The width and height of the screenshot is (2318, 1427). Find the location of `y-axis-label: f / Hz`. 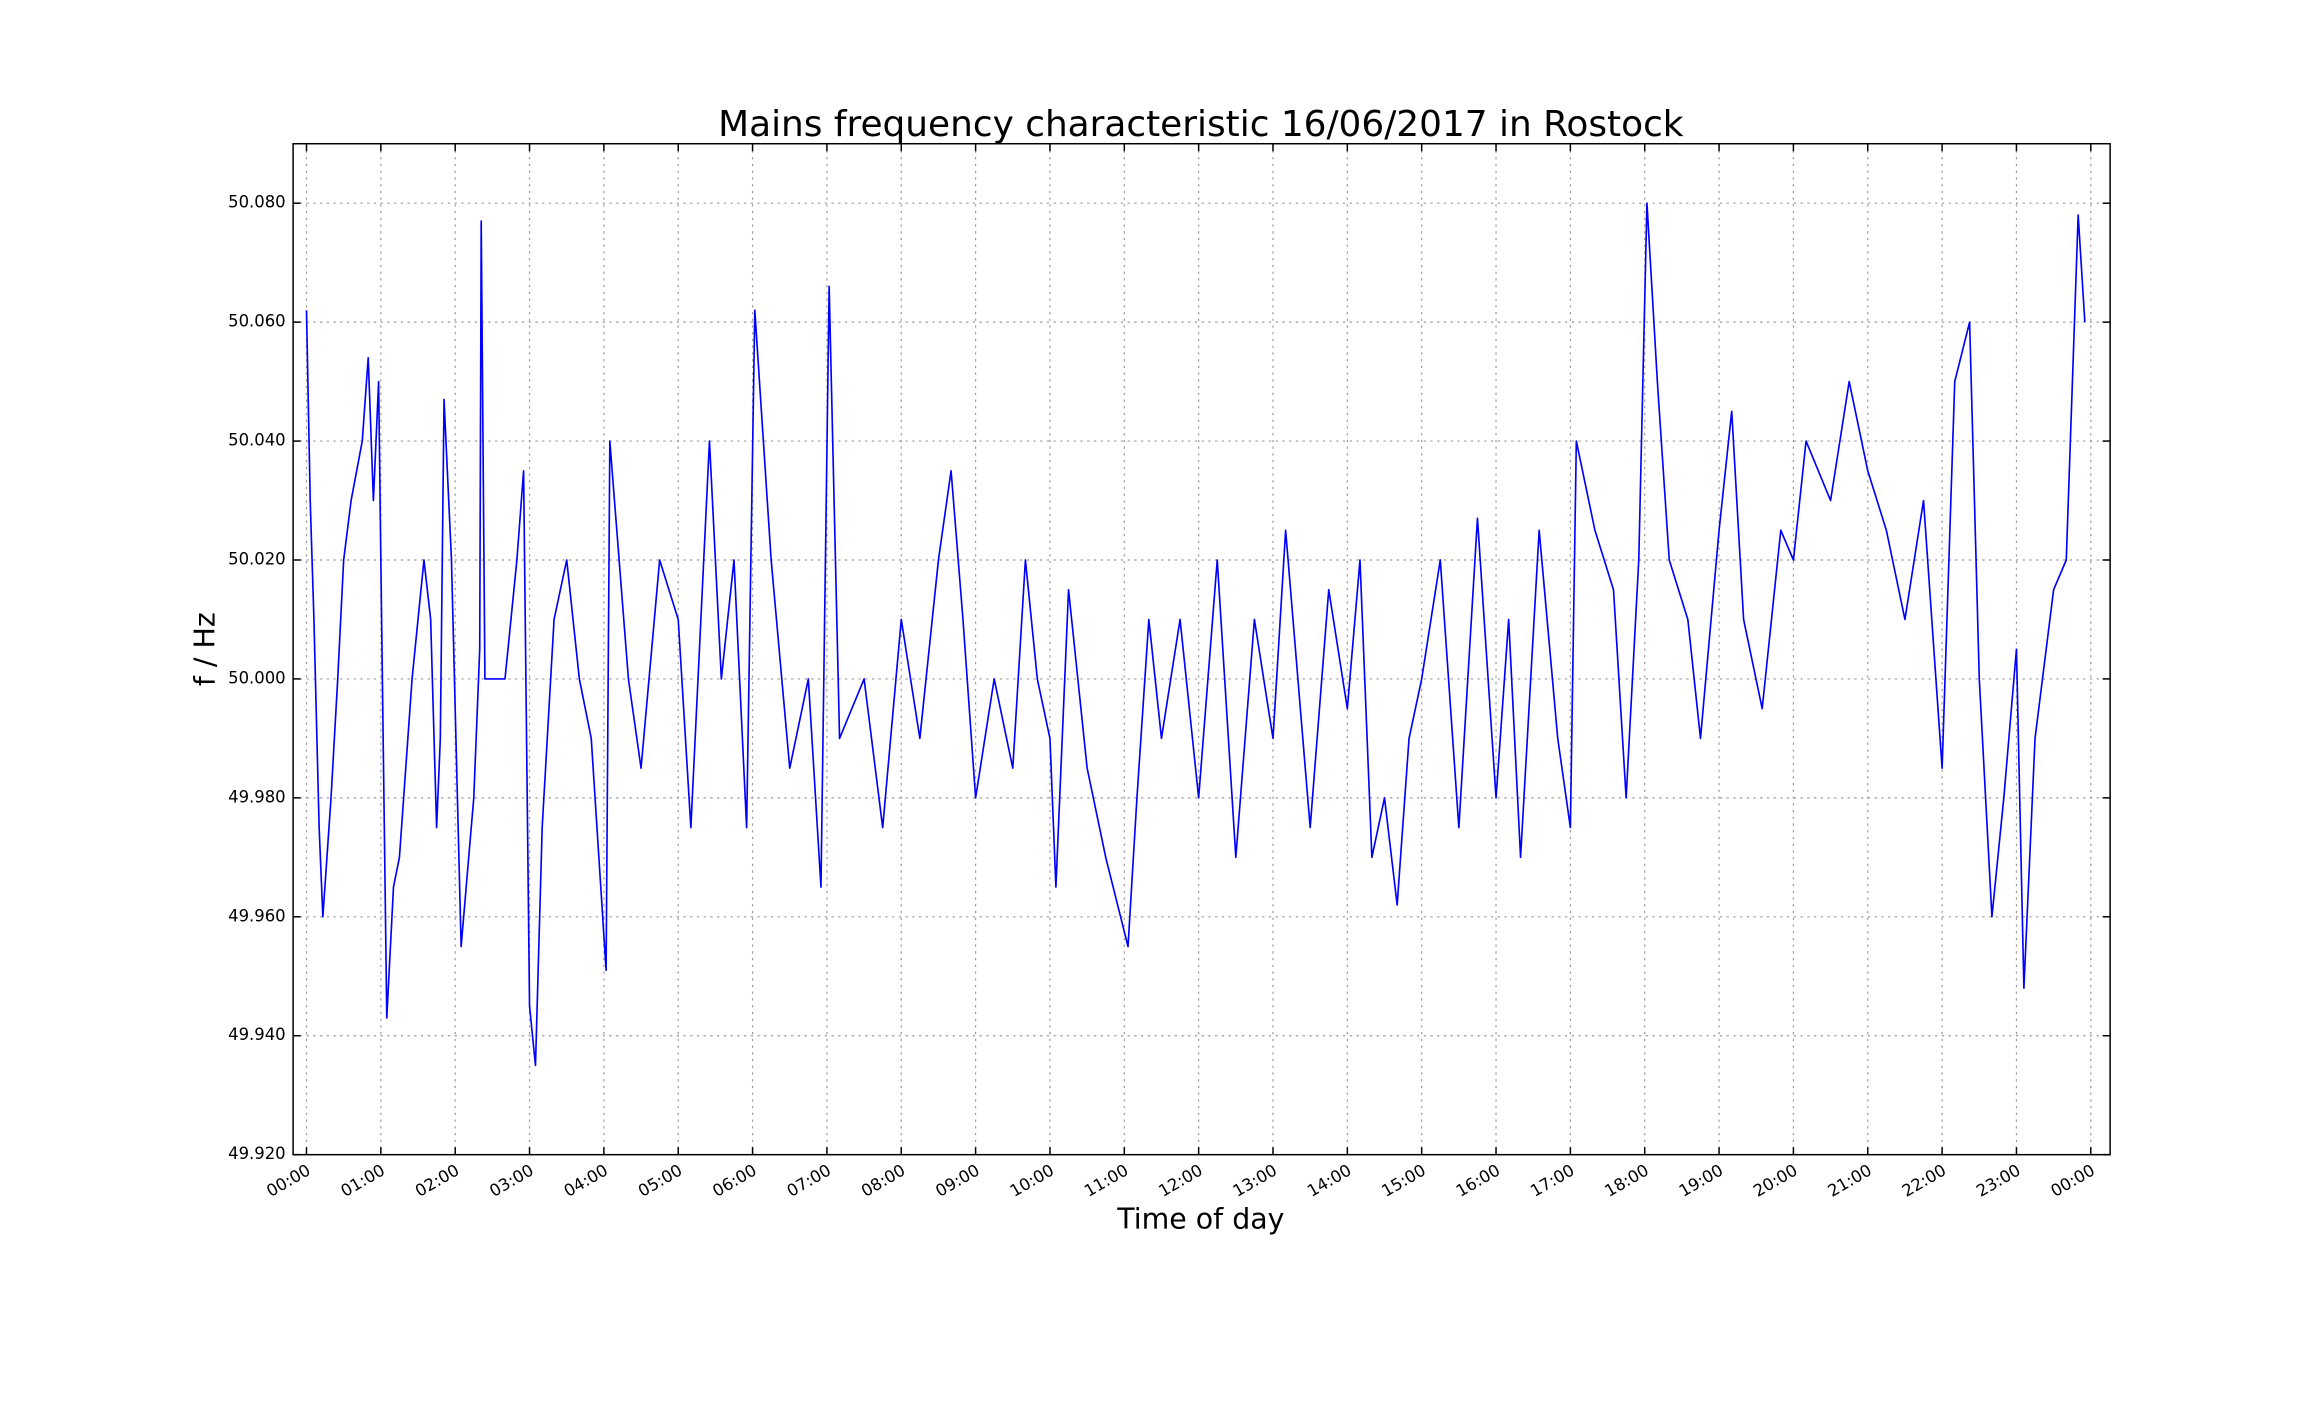

y-axis-label: f / Hz is located at coordinates (204, 649).